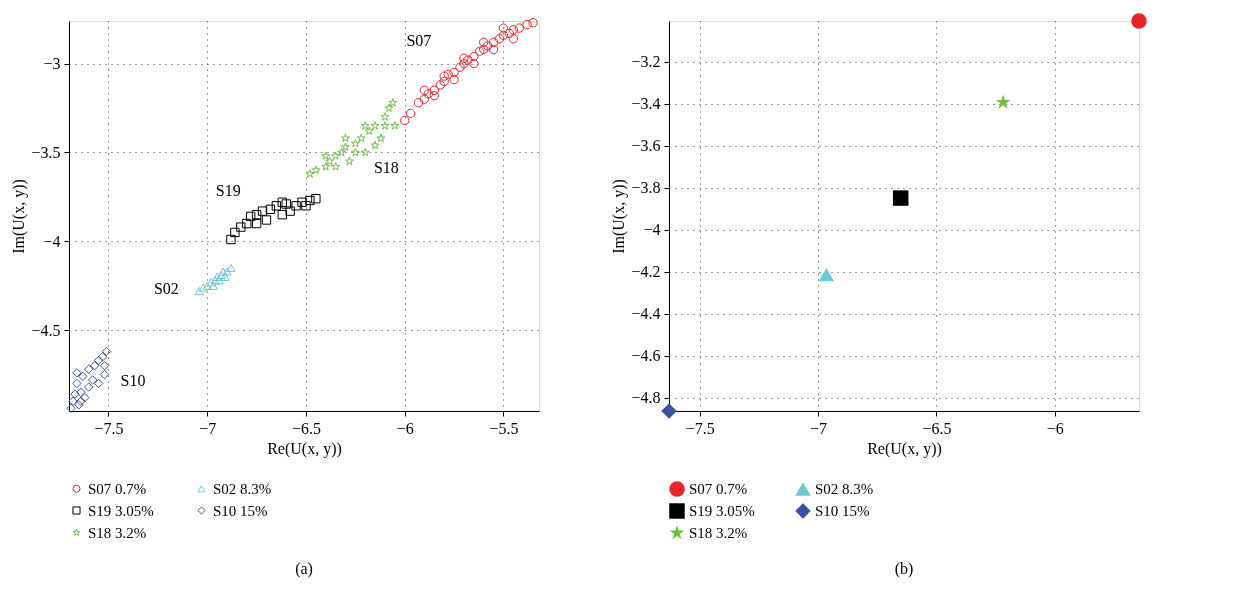  I want to click on x-axis-title: Re(U(x, y)), so click(304, 448).